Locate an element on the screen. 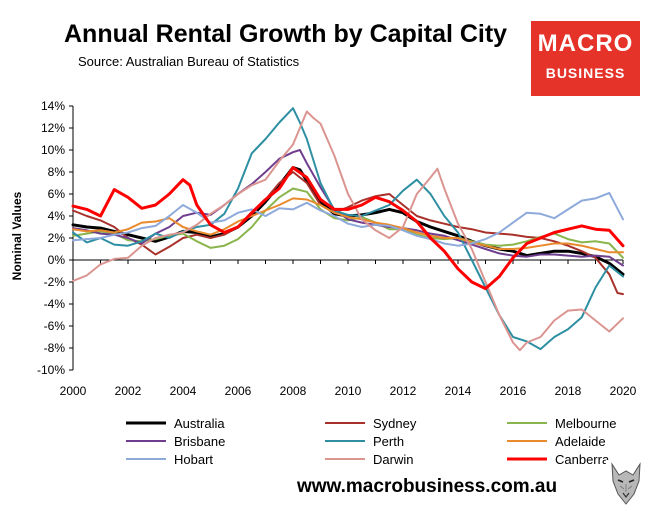  y-tick-label: 12% is located at coordinates (53, 128).